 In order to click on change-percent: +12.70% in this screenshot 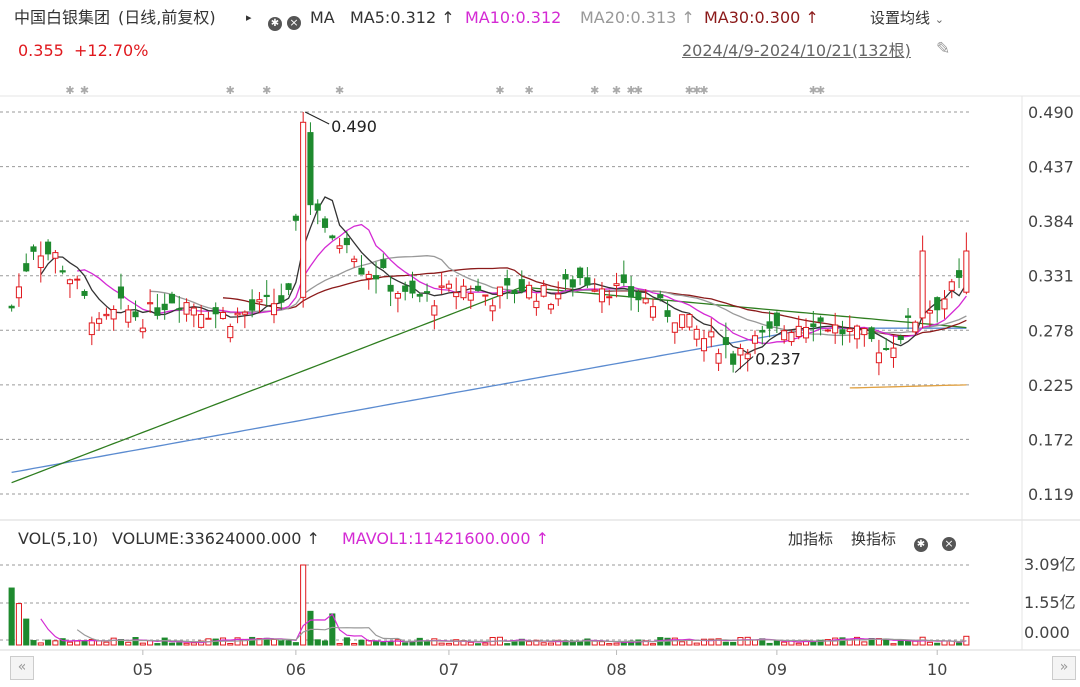, I will do `click(111, 50)`.